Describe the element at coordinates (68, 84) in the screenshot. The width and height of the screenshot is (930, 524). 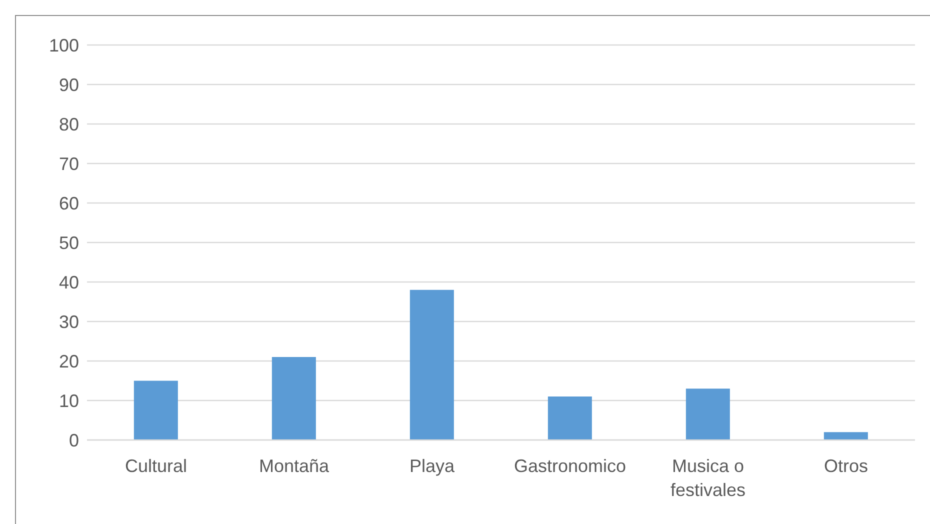
I see `y-tick-label: 90` at that location.